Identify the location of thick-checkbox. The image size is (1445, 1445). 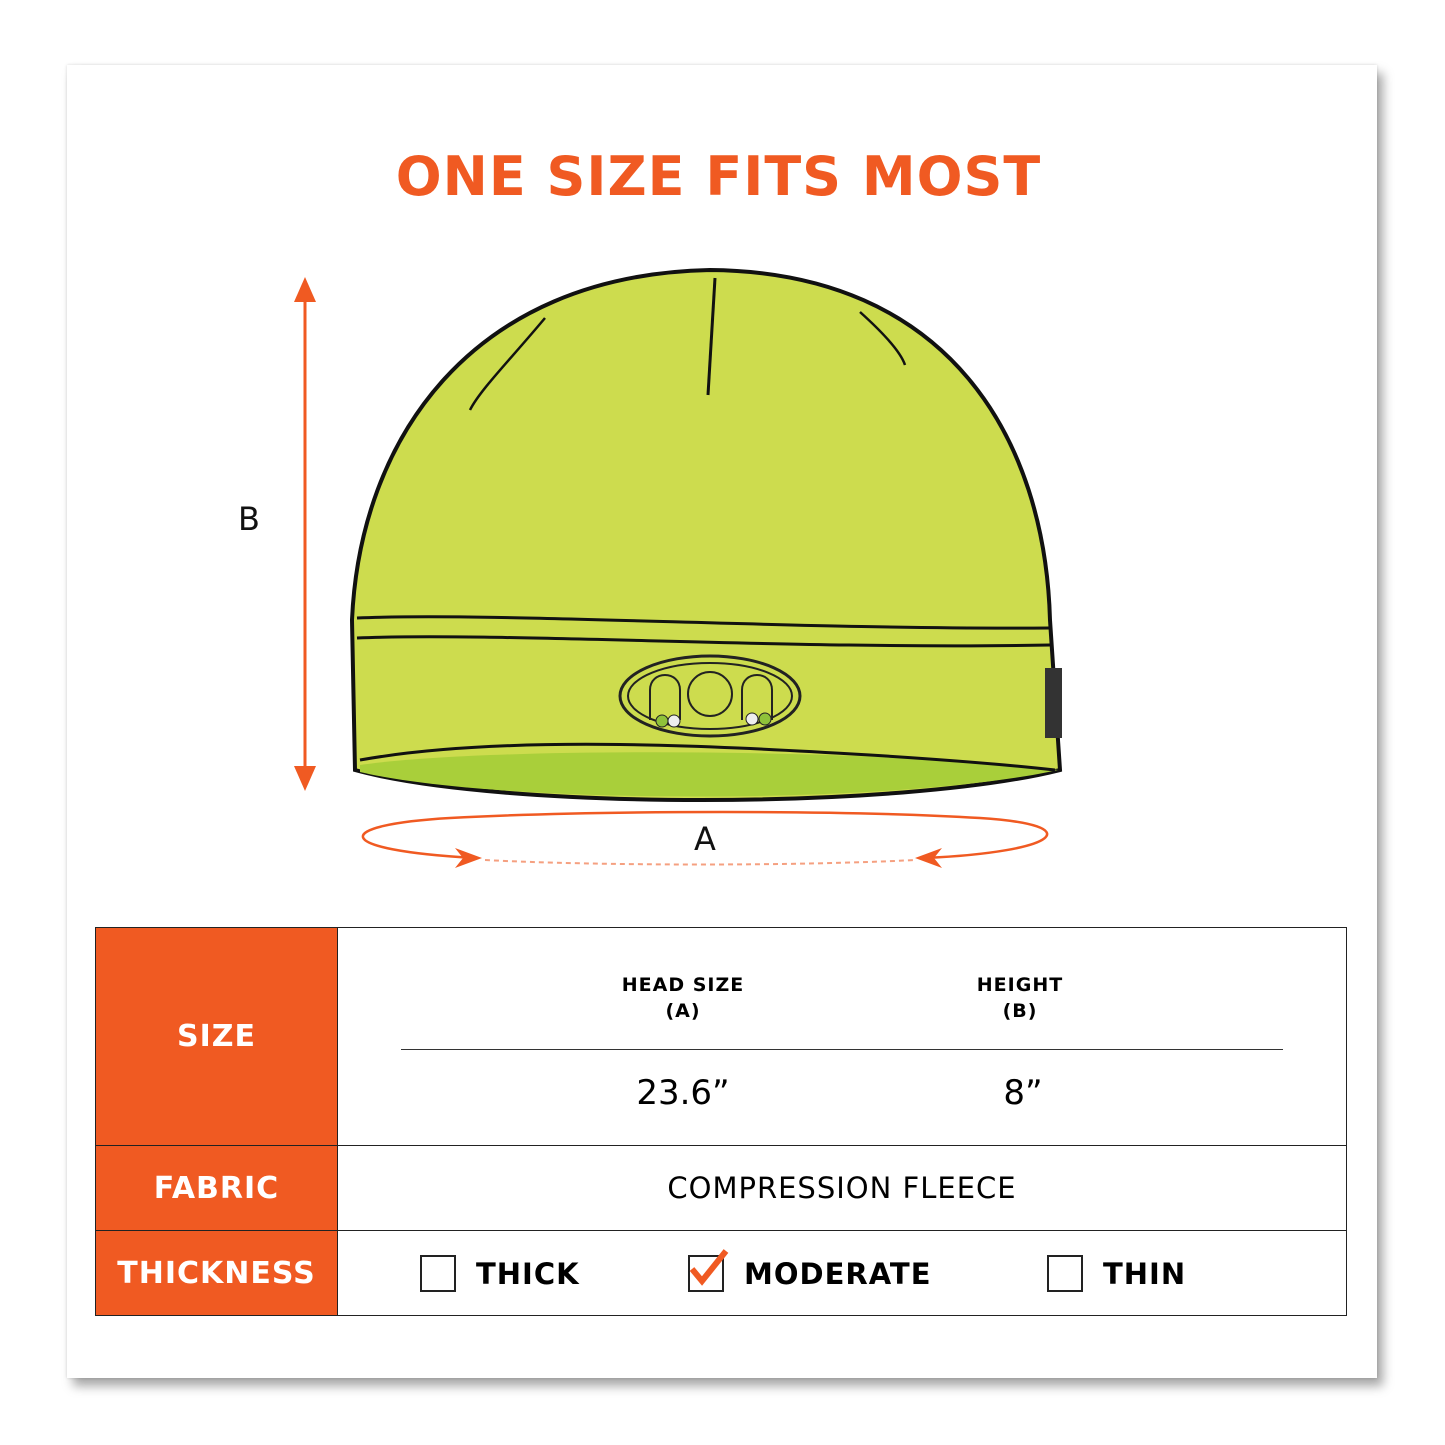
(438, 1273).